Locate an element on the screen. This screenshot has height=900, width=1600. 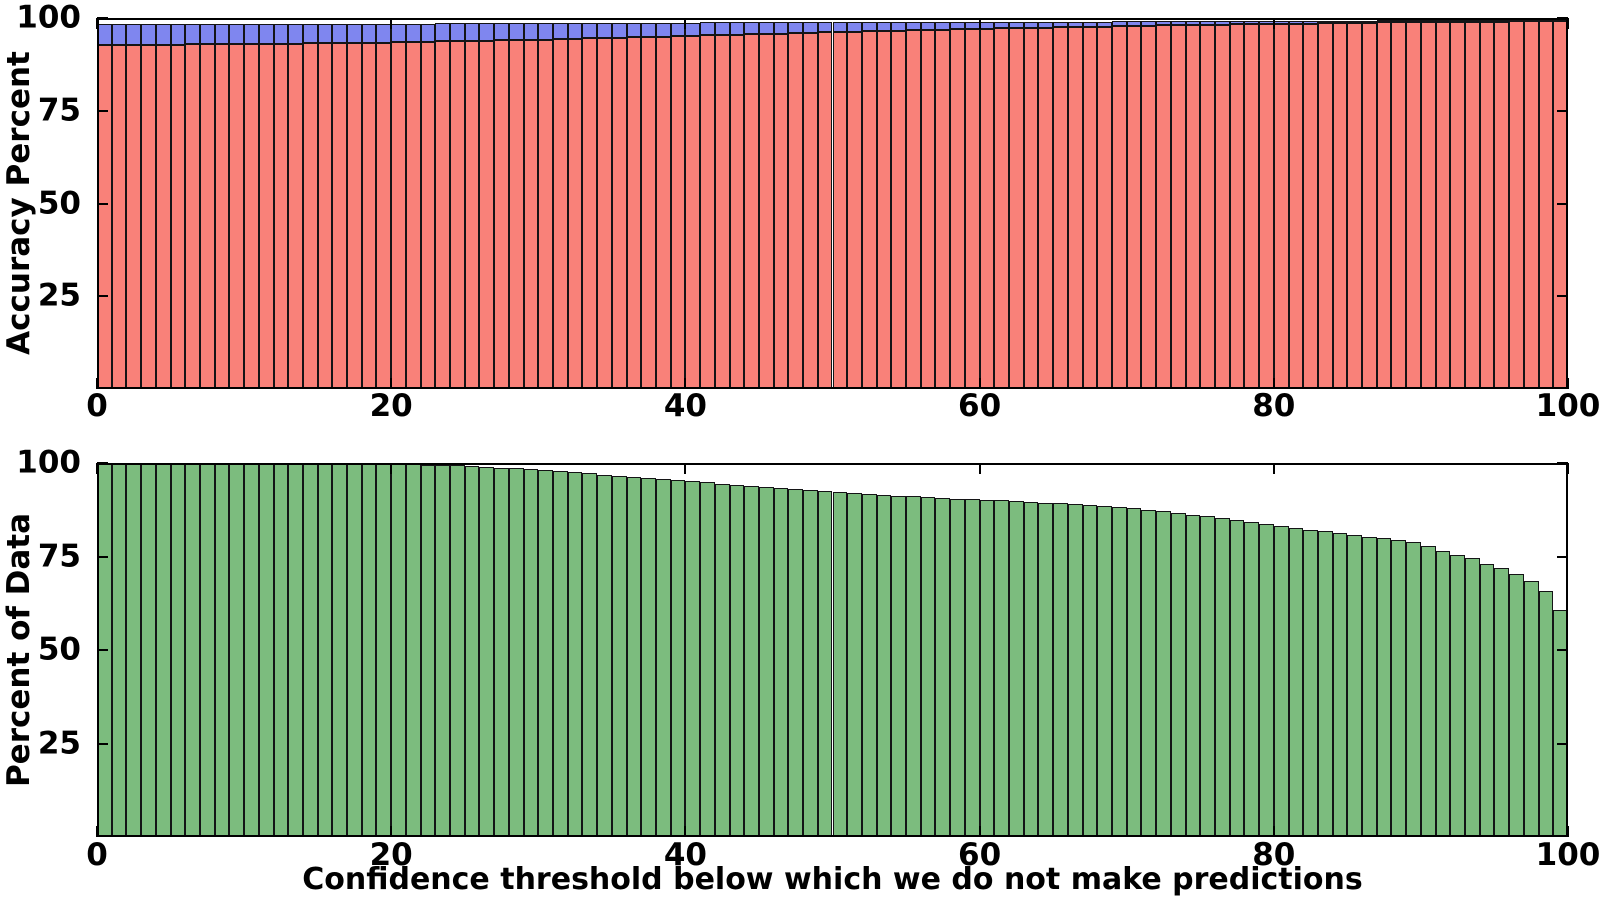
percent-data-ytick-labels: 25 50 75 100 is located at coordinates (44, 642).